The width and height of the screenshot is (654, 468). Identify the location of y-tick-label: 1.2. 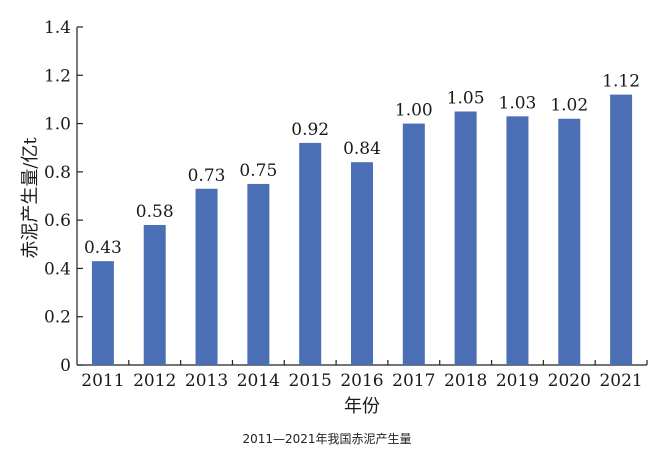
(57, 76).